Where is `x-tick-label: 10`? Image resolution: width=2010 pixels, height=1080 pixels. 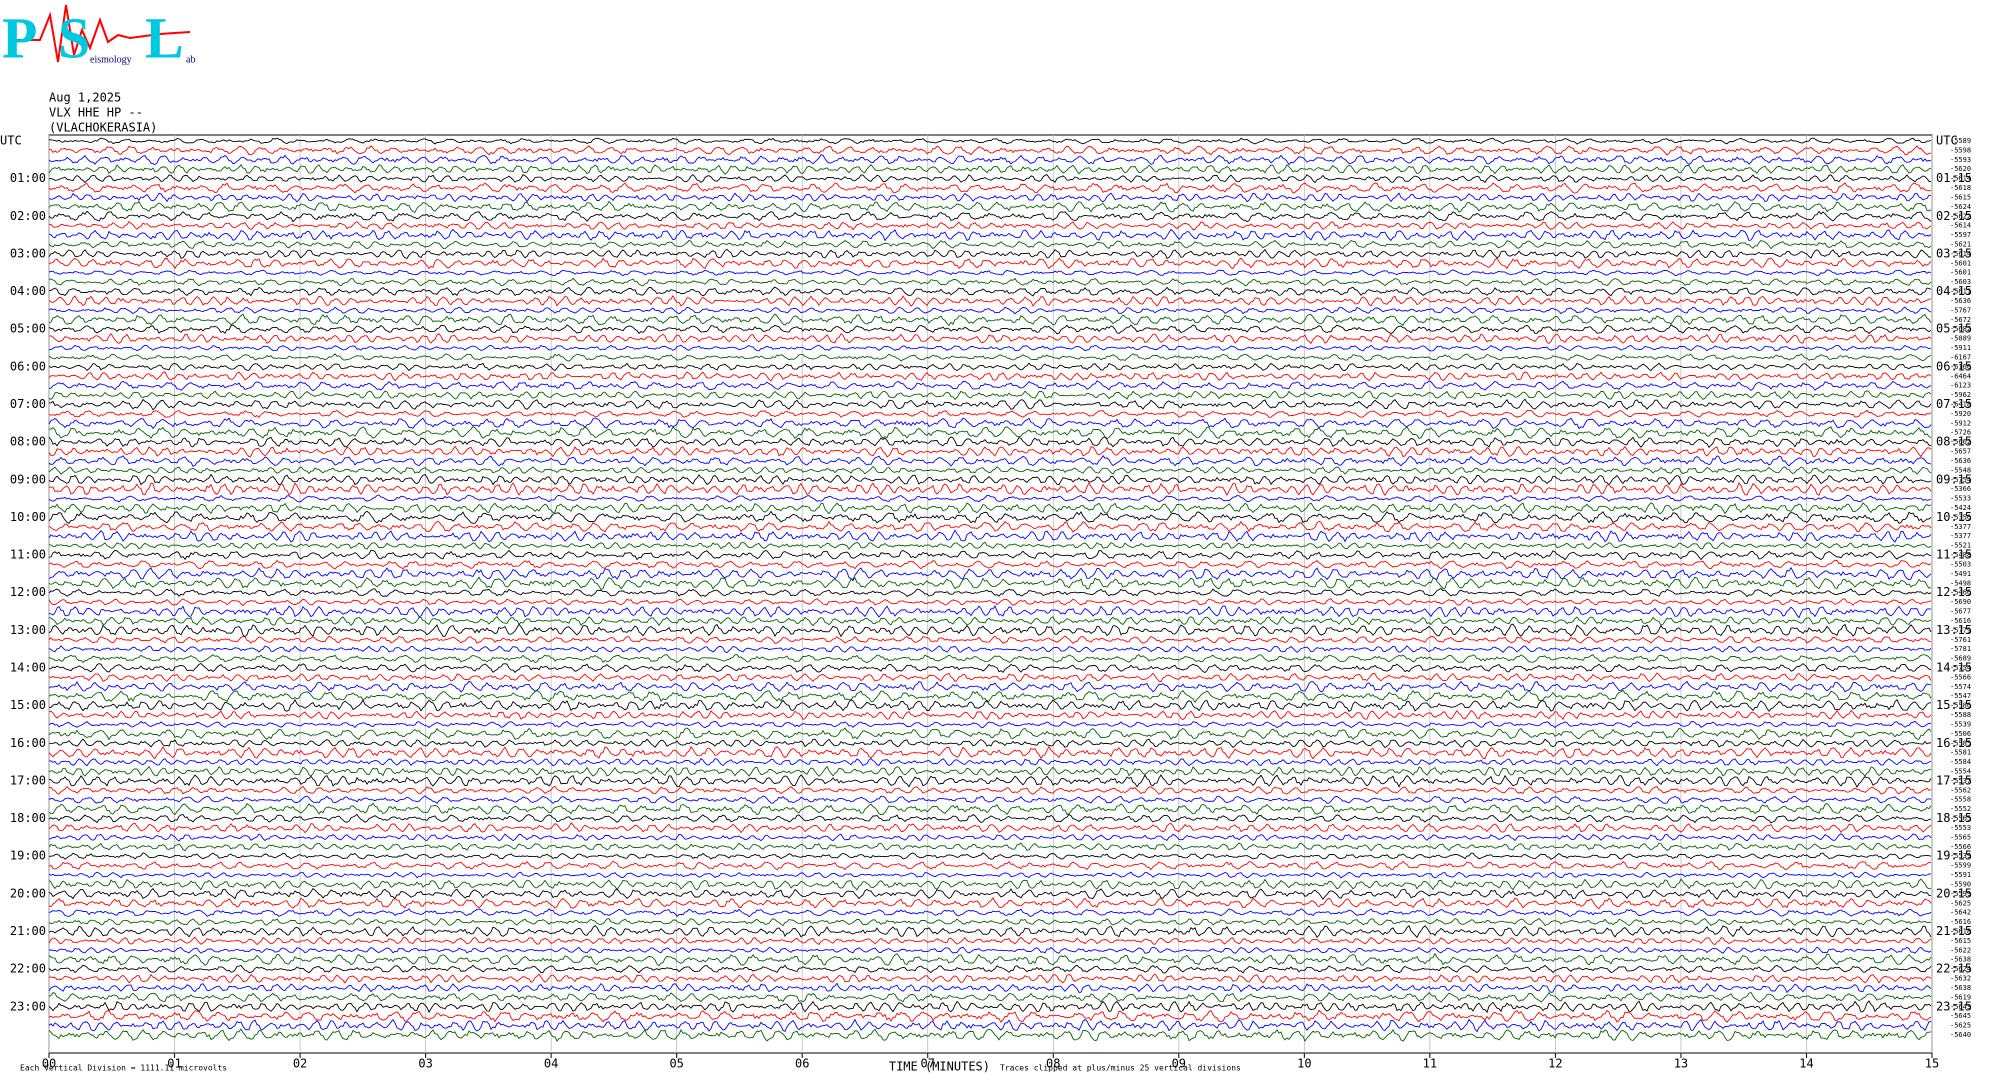
x-tick-label: 10 is located at coordinates (1304, 1064).